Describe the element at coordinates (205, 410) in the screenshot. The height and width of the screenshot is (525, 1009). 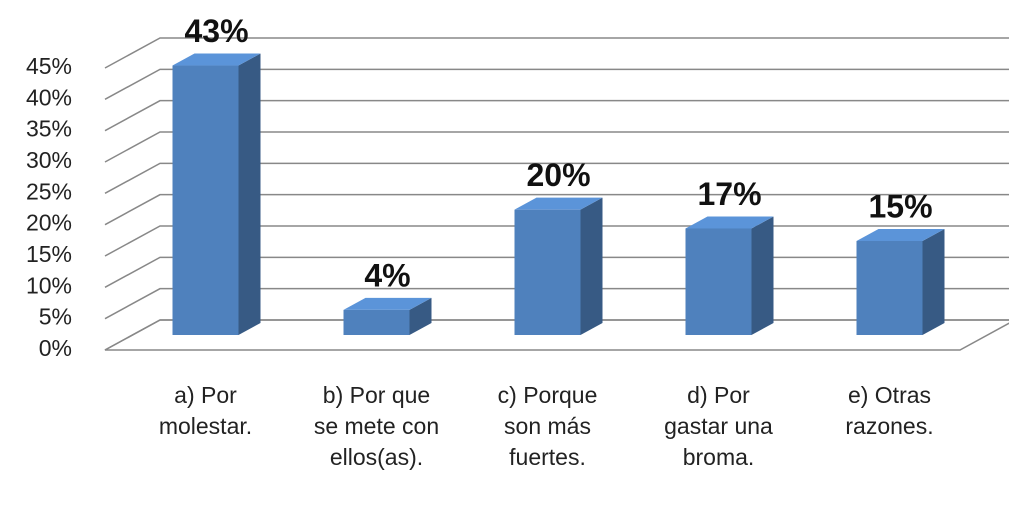
I see `x-tick-label: a) Por molestar.` at that location.